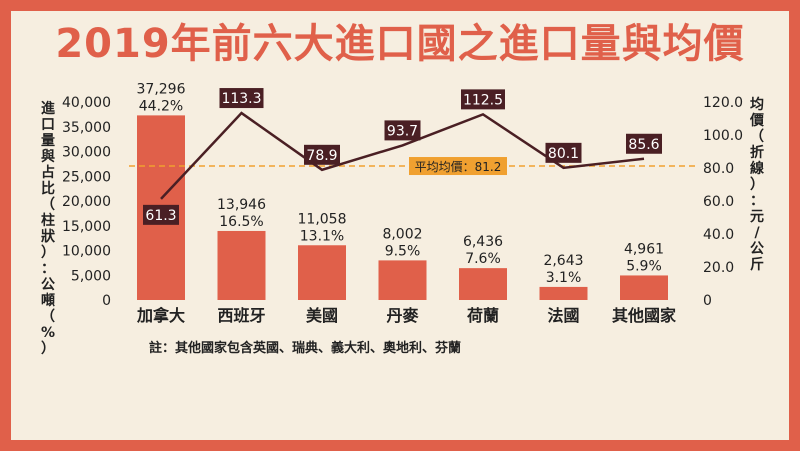  I want to click on price-label: 85.6, so click(643, 145).